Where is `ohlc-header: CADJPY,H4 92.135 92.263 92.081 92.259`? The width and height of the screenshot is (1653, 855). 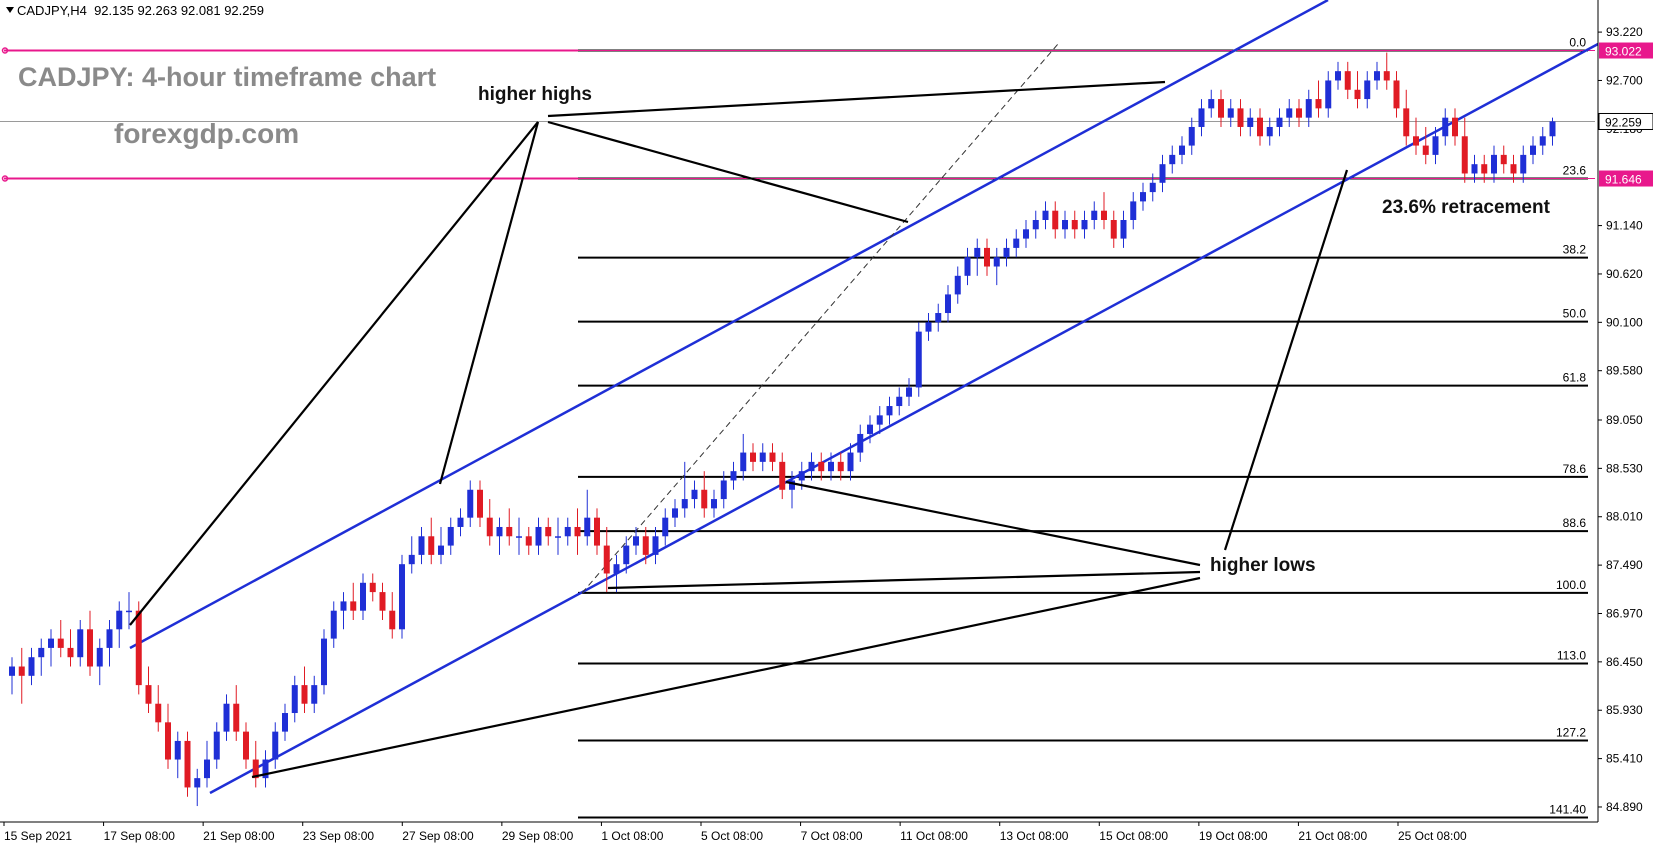 ohlc-header: CADJPY,H4 92.135 92.263 92.081 92.259 is located at coordinates (135, 10).